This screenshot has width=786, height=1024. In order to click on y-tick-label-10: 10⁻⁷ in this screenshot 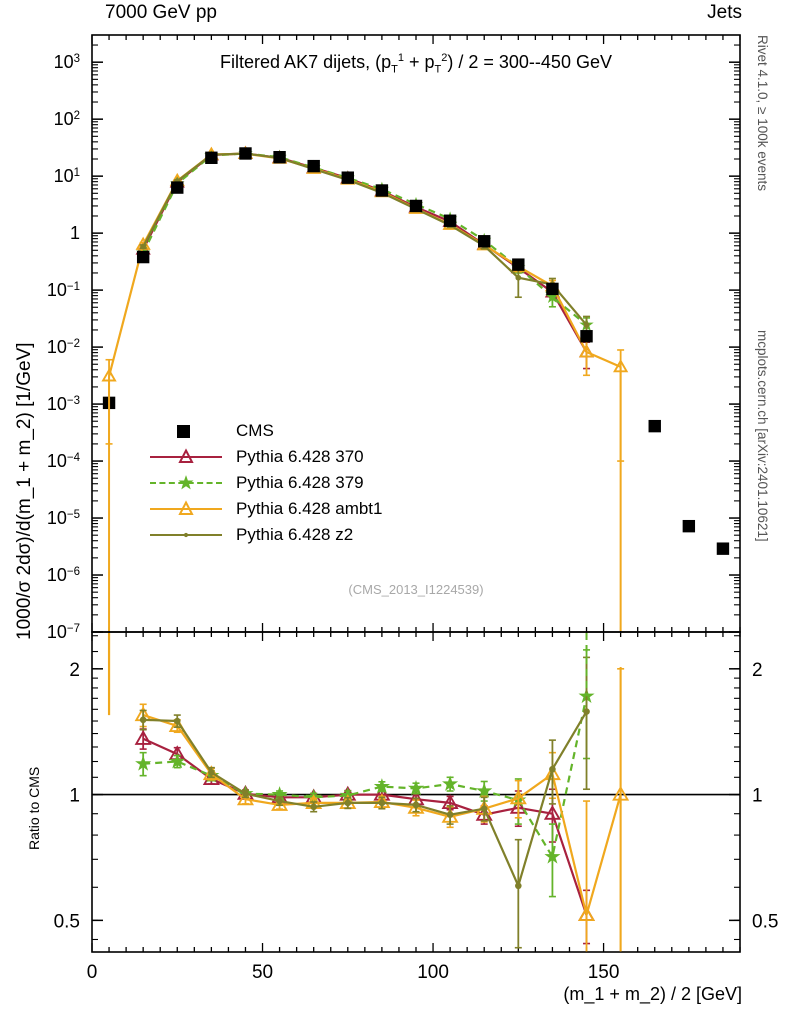, I will do `click(63, 632)`.